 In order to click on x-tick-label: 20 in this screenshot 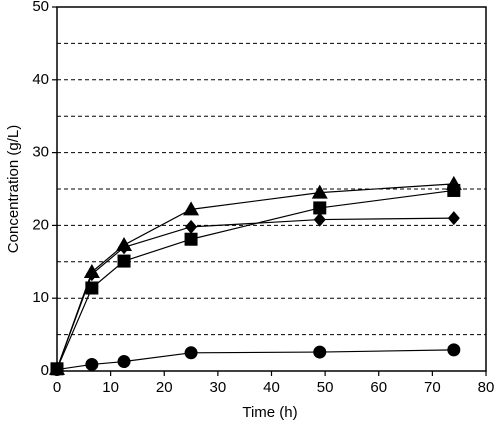, I will do `click(164, 387)`.